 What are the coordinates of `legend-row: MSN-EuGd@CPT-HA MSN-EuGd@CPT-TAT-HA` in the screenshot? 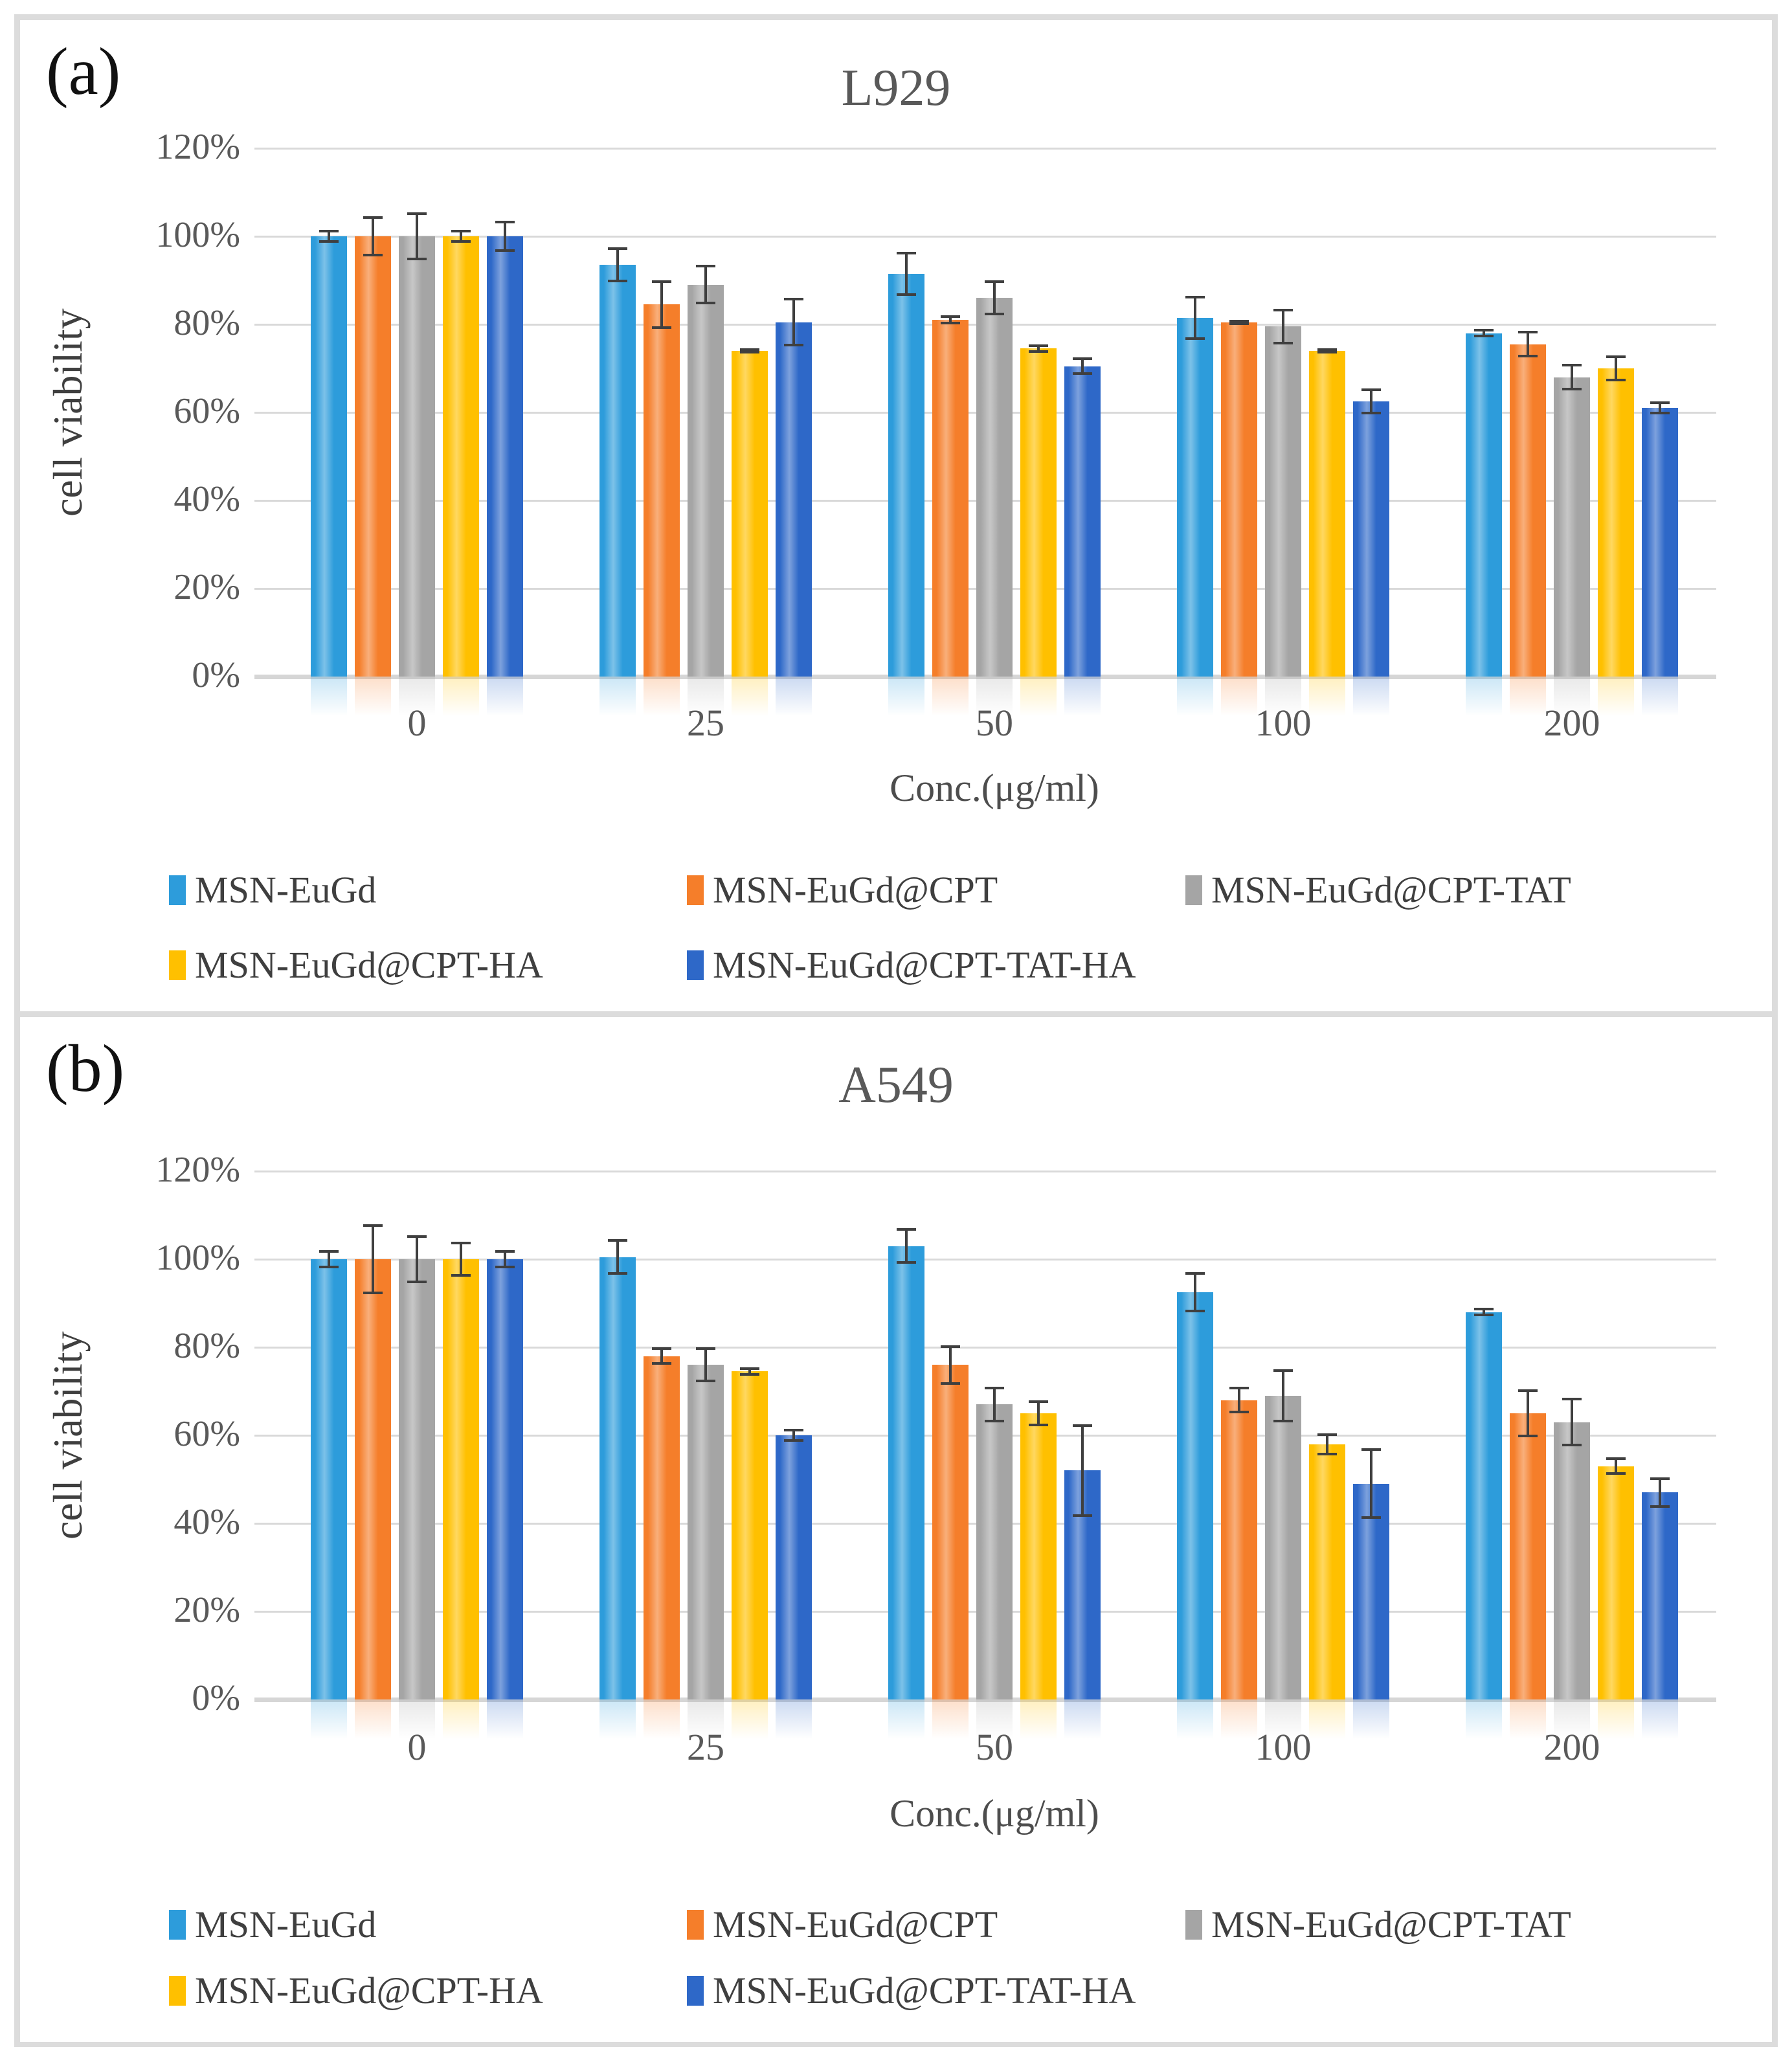 It's located at (946, 966).